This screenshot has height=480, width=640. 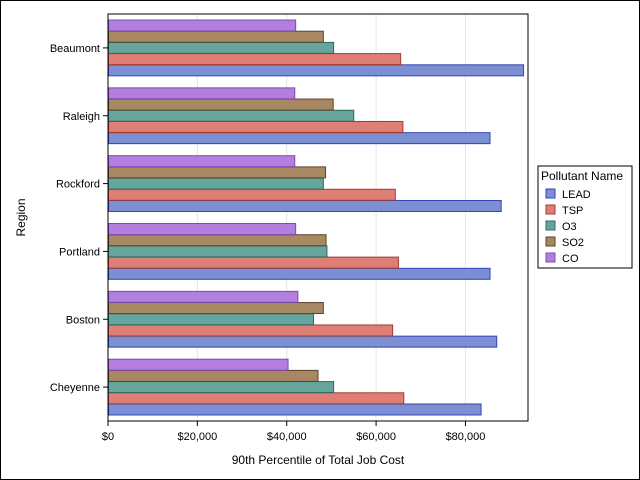 What do you see at coordinates (197, 437) in the screenshot?
I see `x-tick-label: $20,000` at bounding box center [197, 437].